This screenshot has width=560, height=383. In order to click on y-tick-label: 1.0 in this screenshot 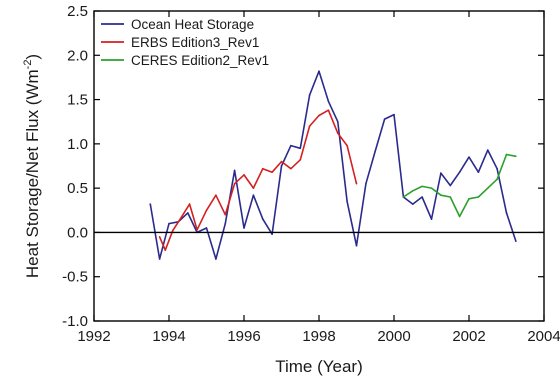, I will do `click(77, 144)`.